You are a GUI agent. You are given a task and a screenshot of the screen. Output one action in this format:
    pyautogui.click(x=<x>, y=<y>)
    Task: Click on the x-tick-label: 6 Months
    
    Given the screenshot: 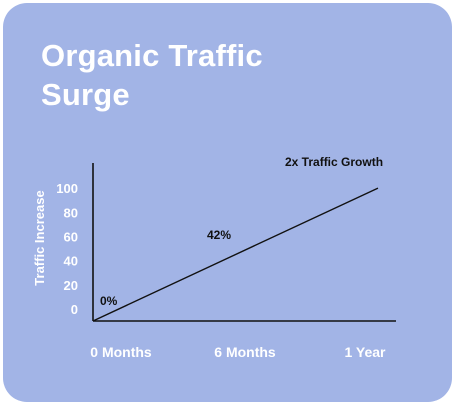 What is the action you would take?
    pyautogui.click(x=245, y=352)
    